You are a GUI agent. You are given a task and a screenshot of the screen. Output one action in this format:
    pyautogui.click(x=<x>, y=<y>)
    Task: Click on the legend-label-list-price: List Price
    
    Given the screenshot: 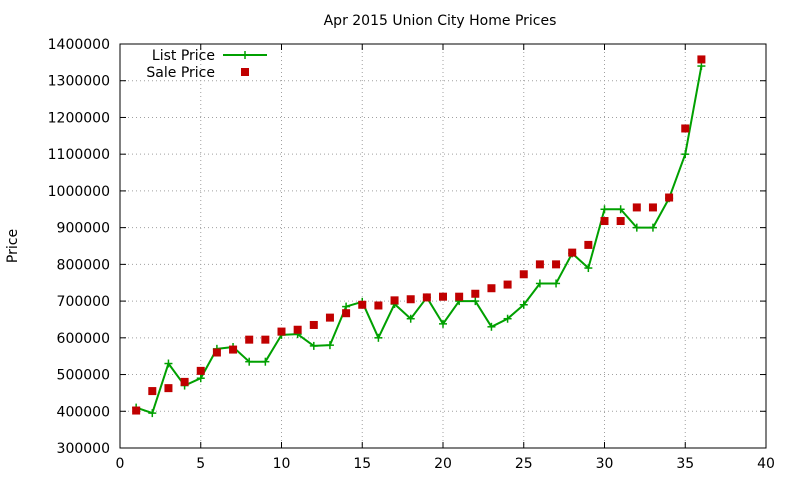 What is the action you would take?
    pyautogui.click(x=183, y=56)
    